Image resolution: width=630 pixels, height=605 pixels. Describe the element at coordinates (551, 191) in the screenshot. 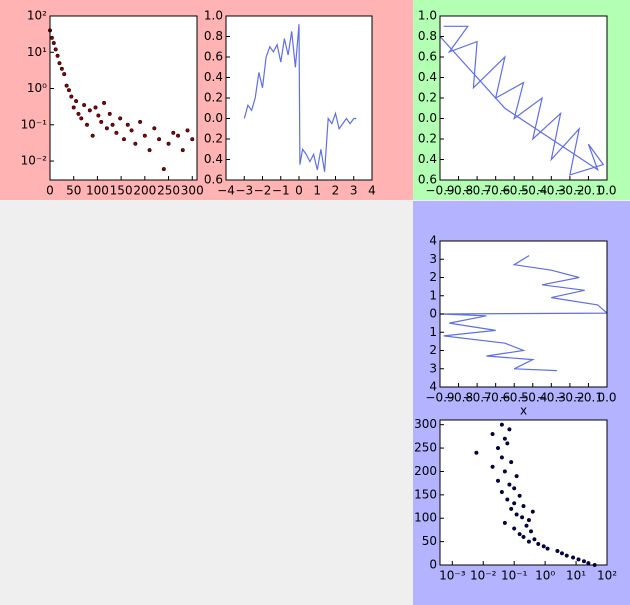

I see `x-tick-label: −0.3` at that location.